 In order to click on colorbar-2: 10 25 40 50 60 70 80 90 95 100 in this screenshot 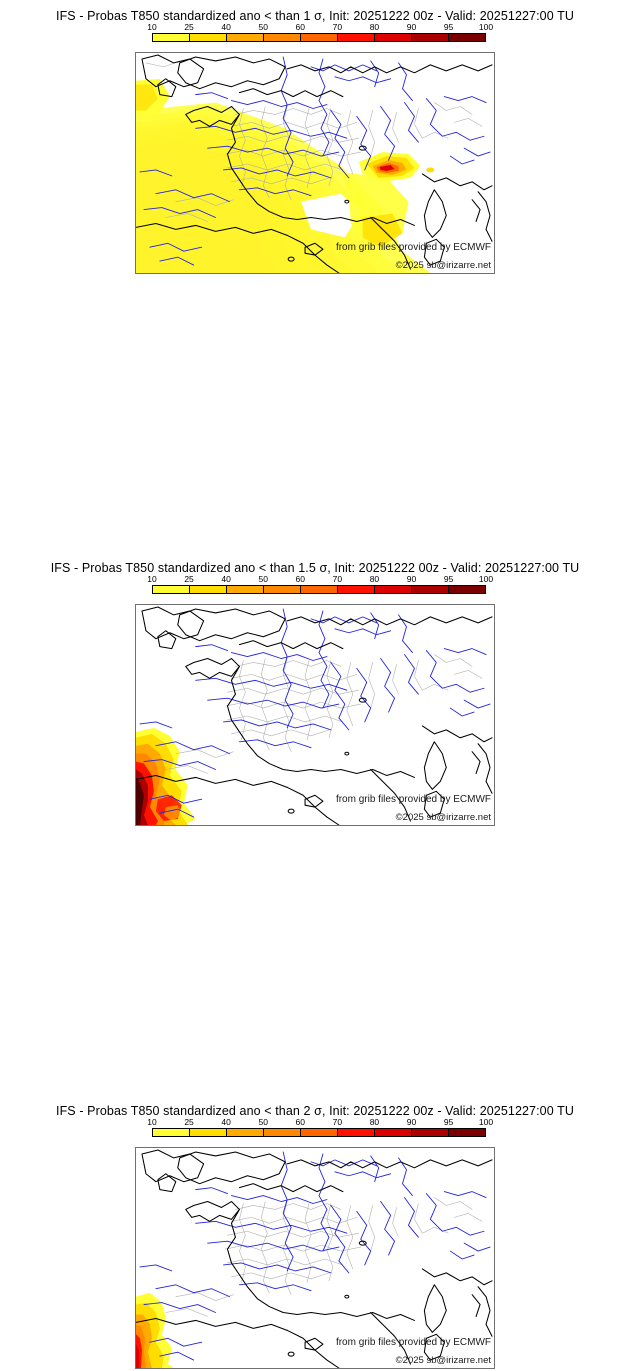, I will do `click(320, 584)`.